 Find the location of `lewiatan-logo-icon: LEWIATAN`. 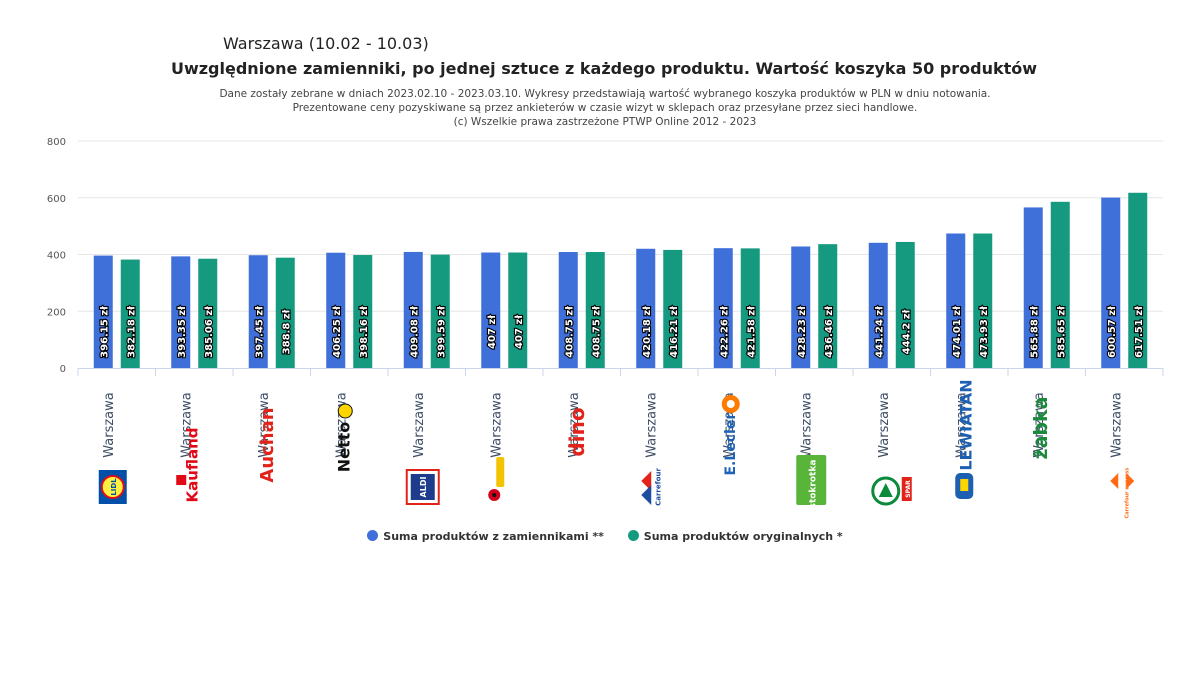

lewiatan-logo-icon: LEWIATAN is located at coordinates (965, 439).